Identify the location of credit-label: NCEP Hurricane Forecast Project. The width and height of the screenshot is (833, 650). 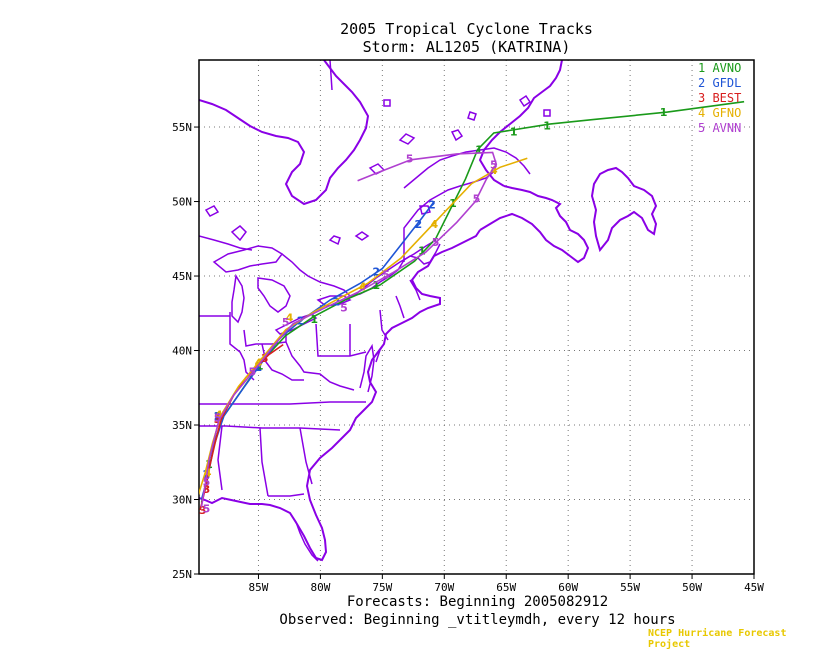
(717, 639).